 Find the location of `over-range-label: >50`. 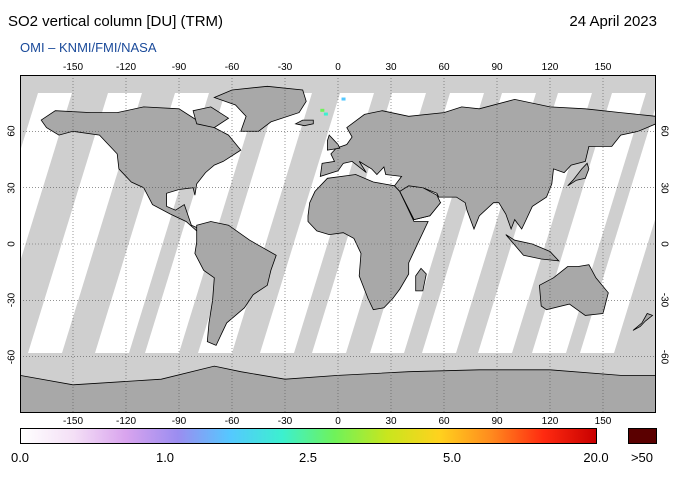

over-range-label: >50 is located at coordinates (642, 457).